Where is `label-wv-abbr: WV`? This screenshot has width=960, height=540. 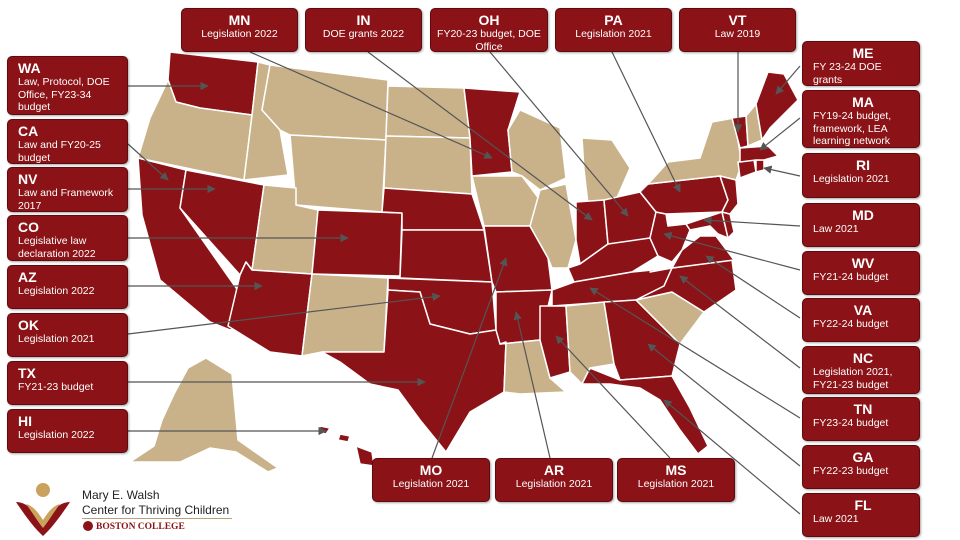
label-wv-abbr: WV is located at coordinates (863, 263).